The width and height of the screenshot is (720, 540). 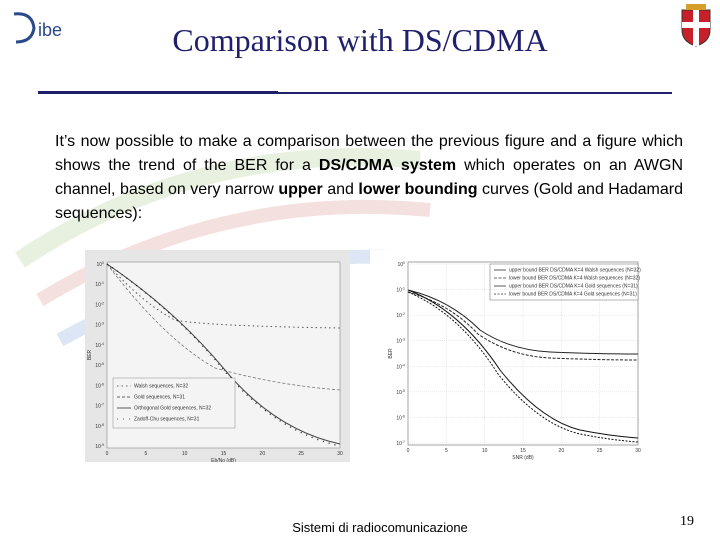 What do you see at coordinates (355, 92) in the screenshot?
I see `title-rule` at bounding box center [355, 92].